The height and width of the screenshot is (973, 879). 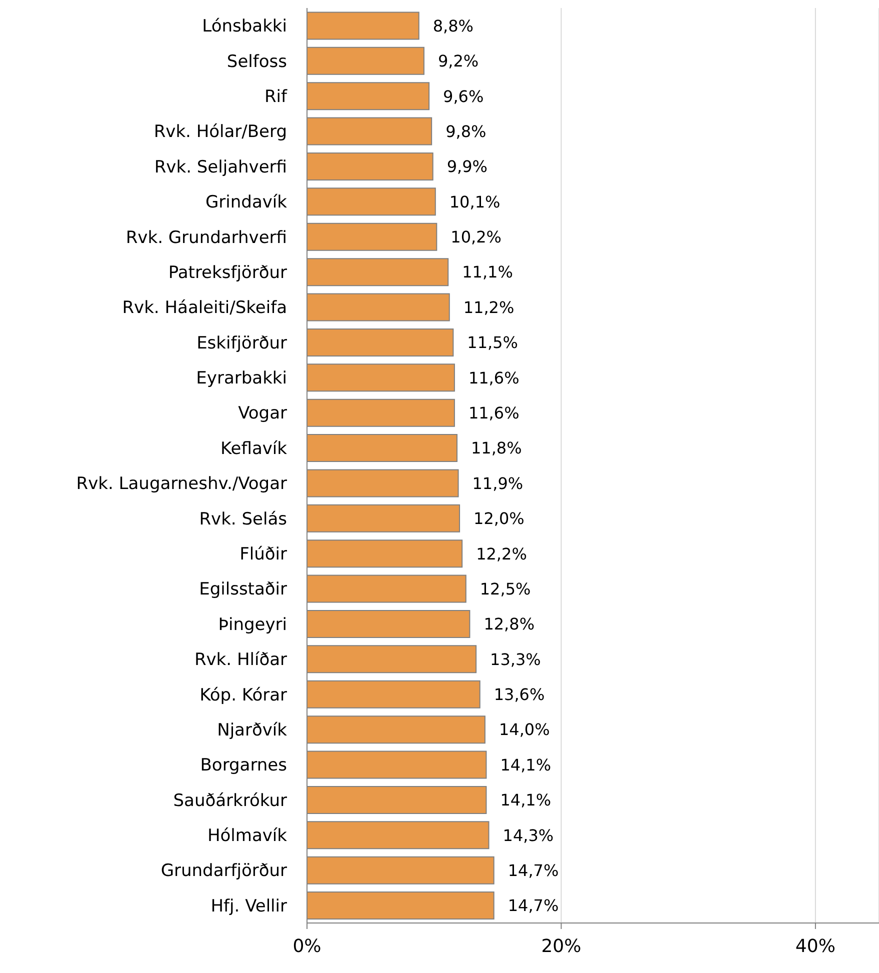 I want to click on y-tick-label: Rvk. Selás, so click(x=243, y=519).